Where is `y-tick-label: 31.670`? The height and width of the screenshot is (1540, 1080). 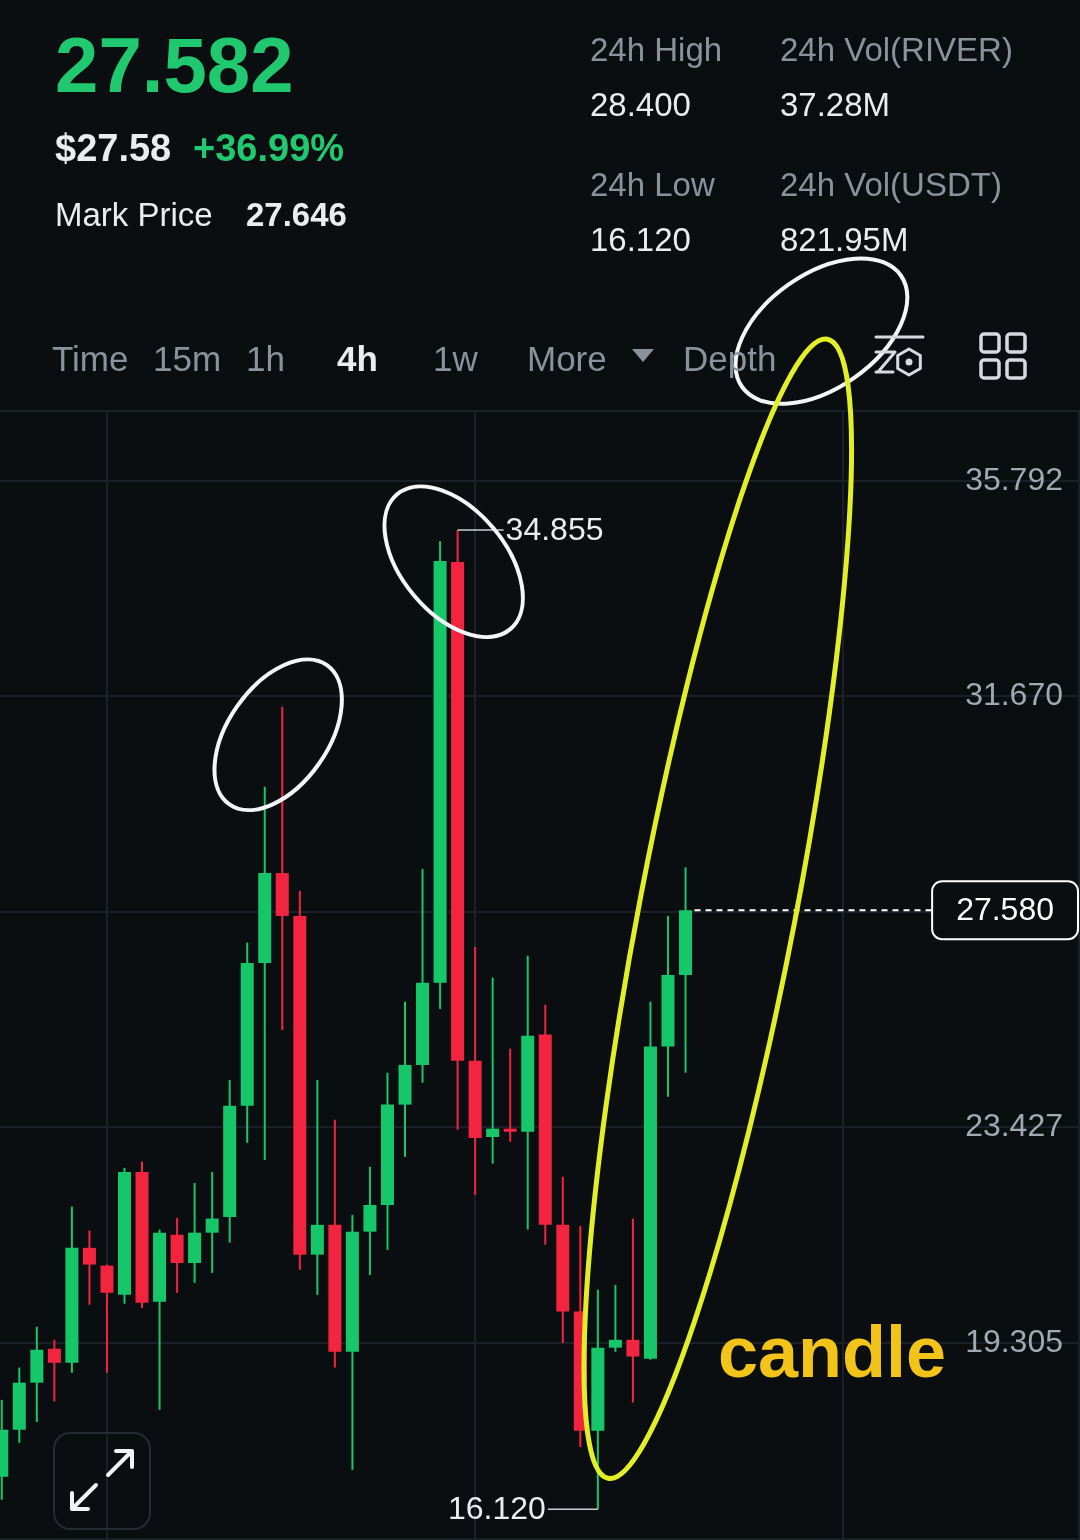
y-tick-label: 31.670 is located at coordinates (1014, 694).